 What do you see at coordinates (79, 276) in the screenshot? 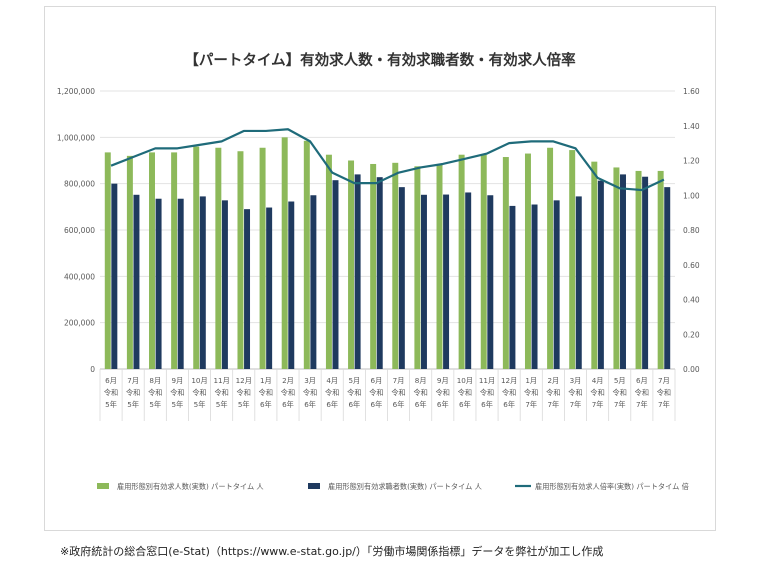
I see `y-left-tick-label: 400,000` at bounding box center [79, 276].